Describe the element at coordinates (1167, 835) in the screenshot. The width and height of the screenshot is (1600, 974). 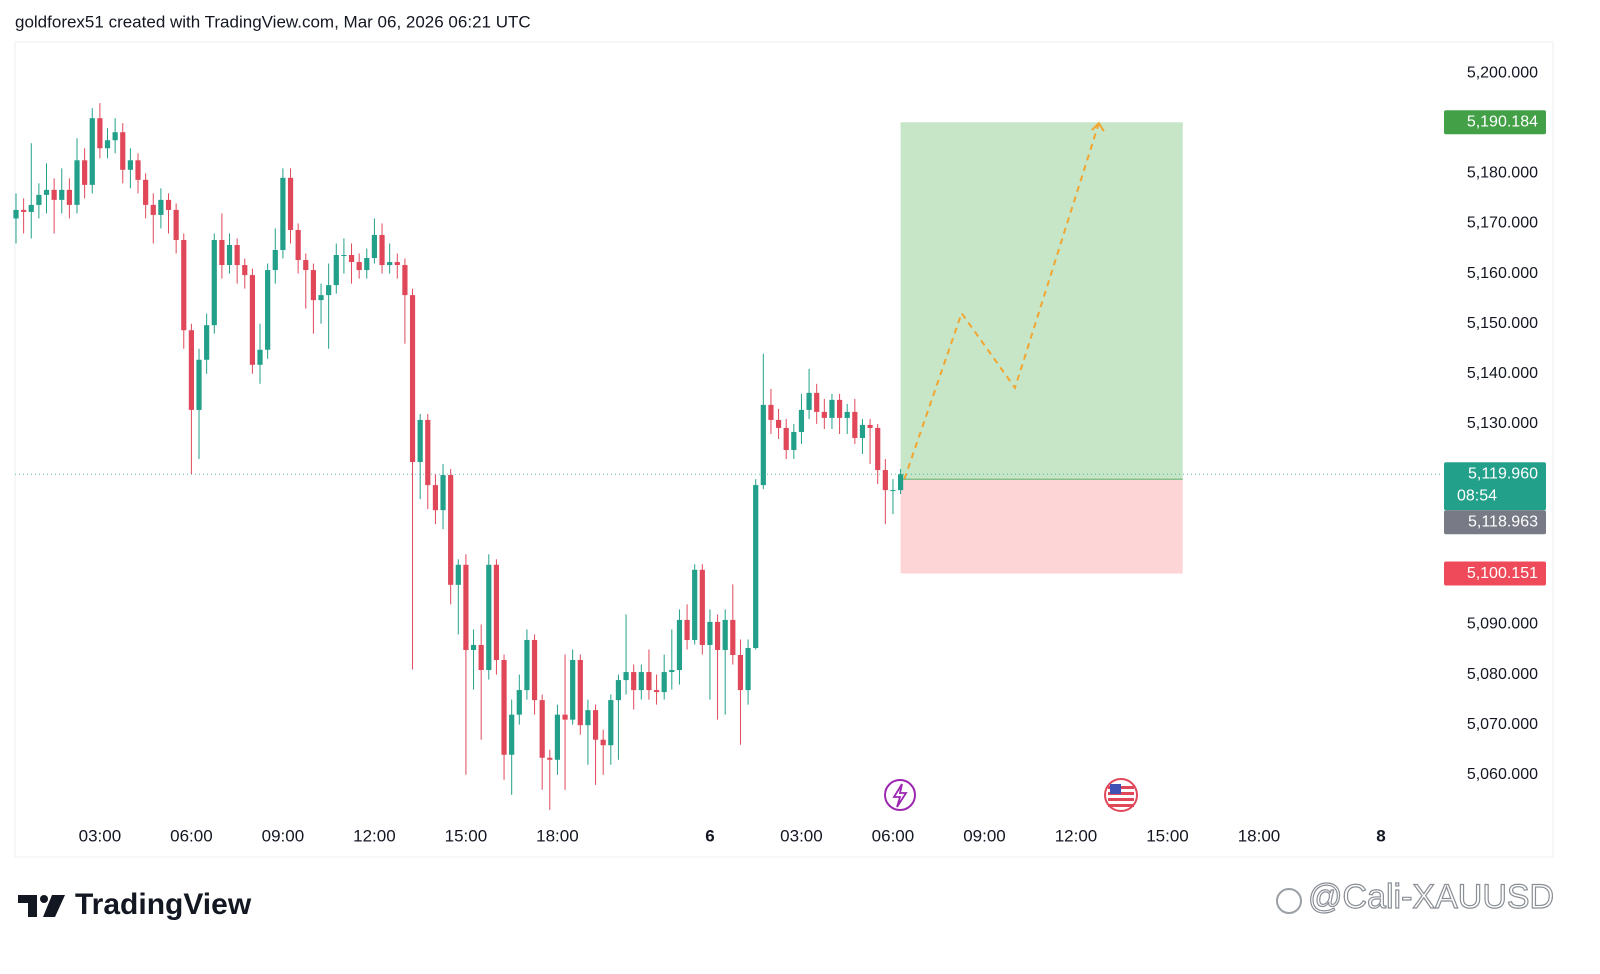
I see `x-tick-label: 15:00` at that location.